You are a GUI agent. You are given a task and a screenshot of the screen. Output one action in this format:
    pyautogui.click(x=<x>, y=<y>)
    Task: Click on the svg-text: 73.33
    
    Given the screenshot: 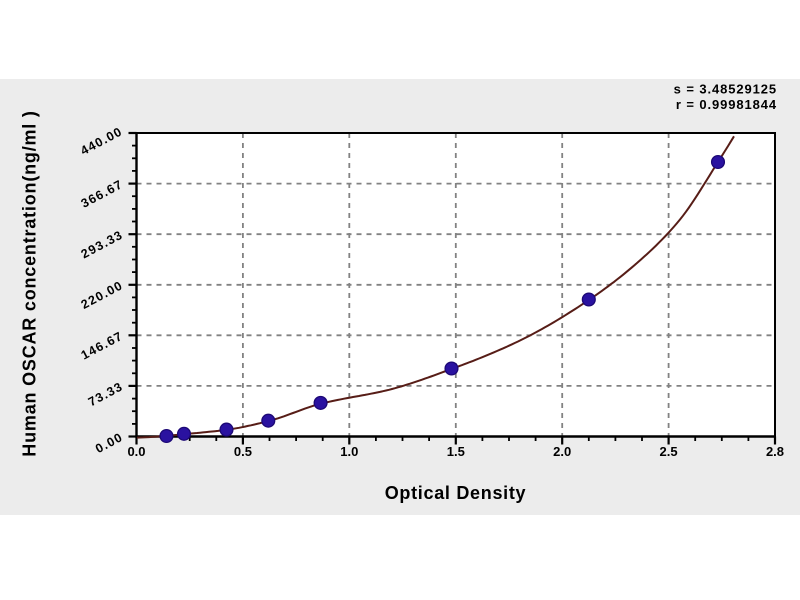 What is the action you would take?
    pyautogui.click(x=105, y=394)
    